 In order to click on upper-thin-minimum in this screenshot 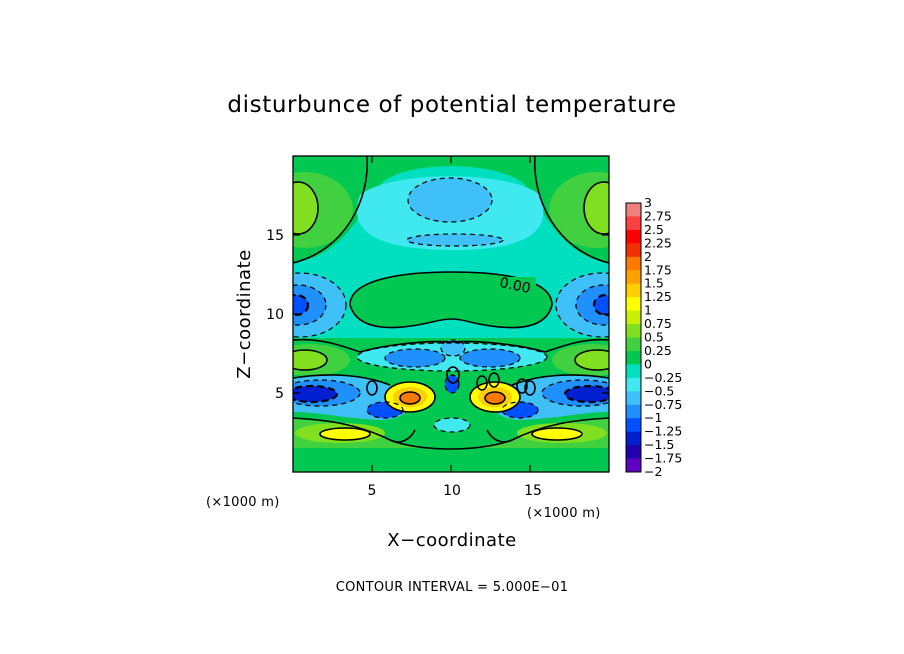, I will do `click(455, 240)`.